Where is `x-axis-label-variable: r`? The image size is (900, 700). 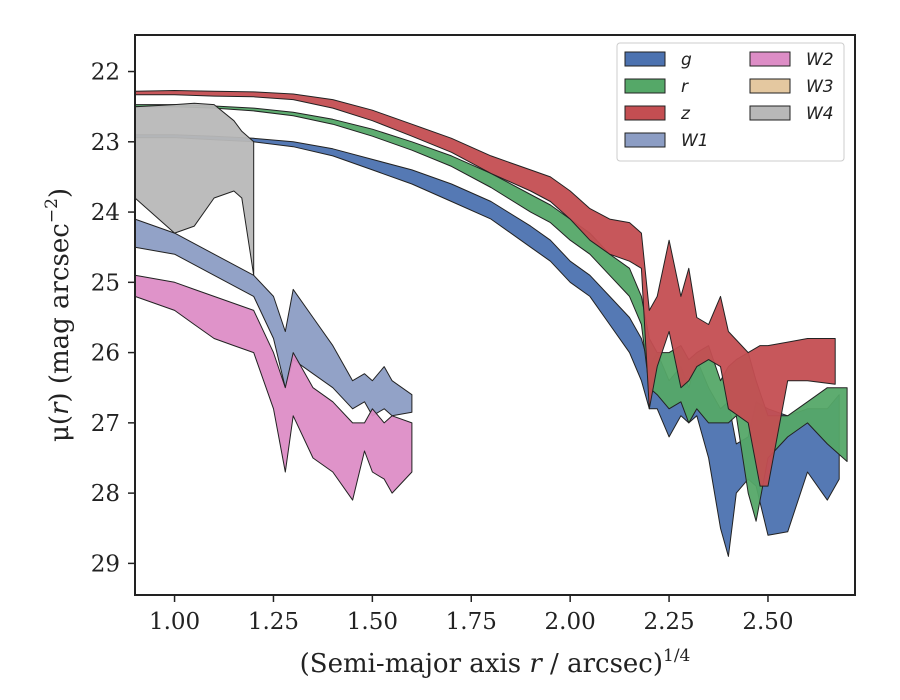 x-axis-label-variable: r is located at coordinates (536, 664).